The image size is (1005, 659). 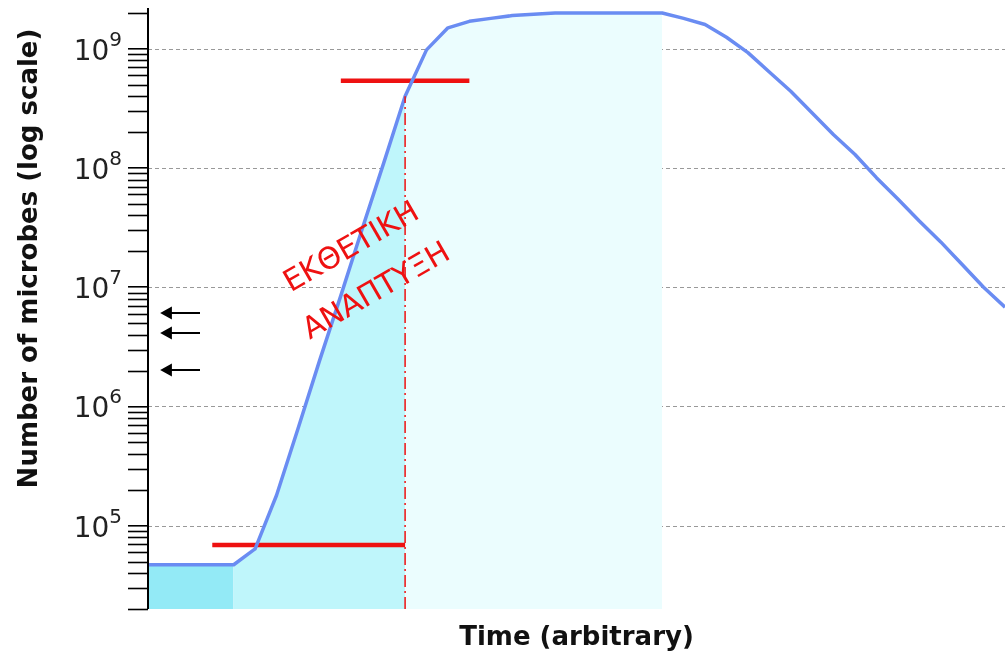 What do you see at coordinates (27, 258) in the screenshot?
I see `y-axis-title: Number of microbes (log scale)` at bounding box center [27, 258].